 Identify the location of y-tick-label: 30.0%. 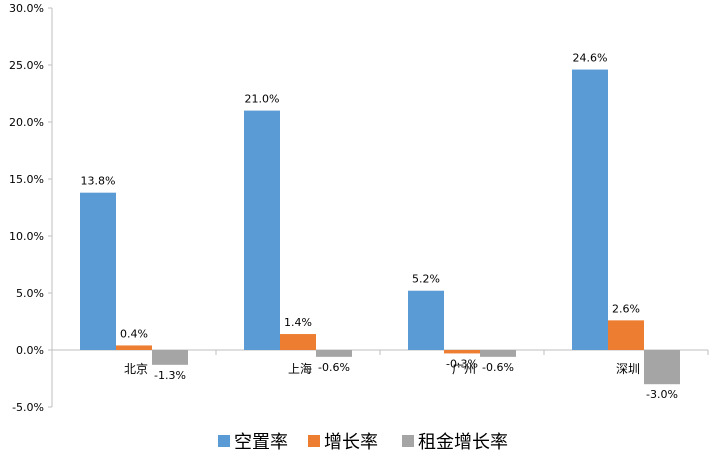
(26, 8).